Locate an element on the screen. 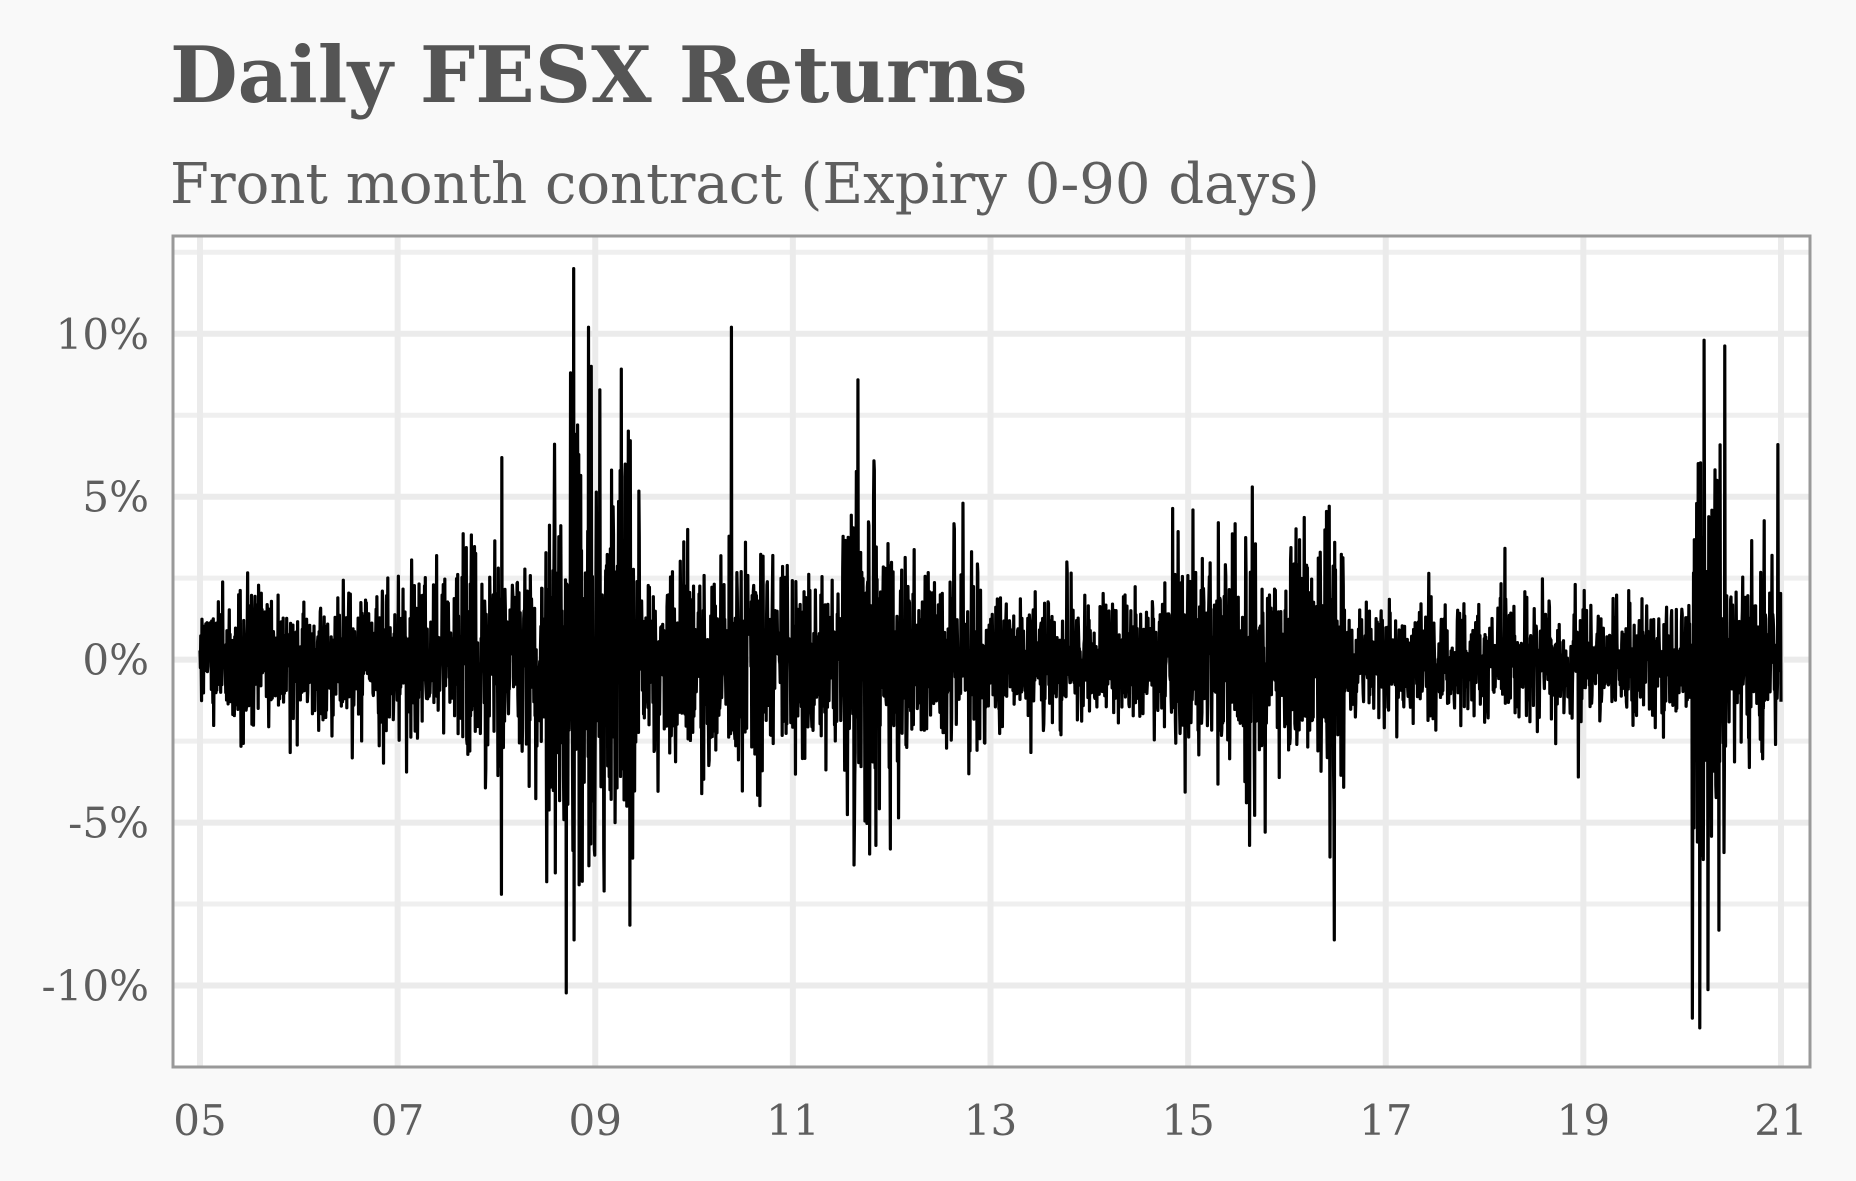  y-axis-tick-labels: -10% -5% 0% 5% 10% is located at coordinates (95, 660).